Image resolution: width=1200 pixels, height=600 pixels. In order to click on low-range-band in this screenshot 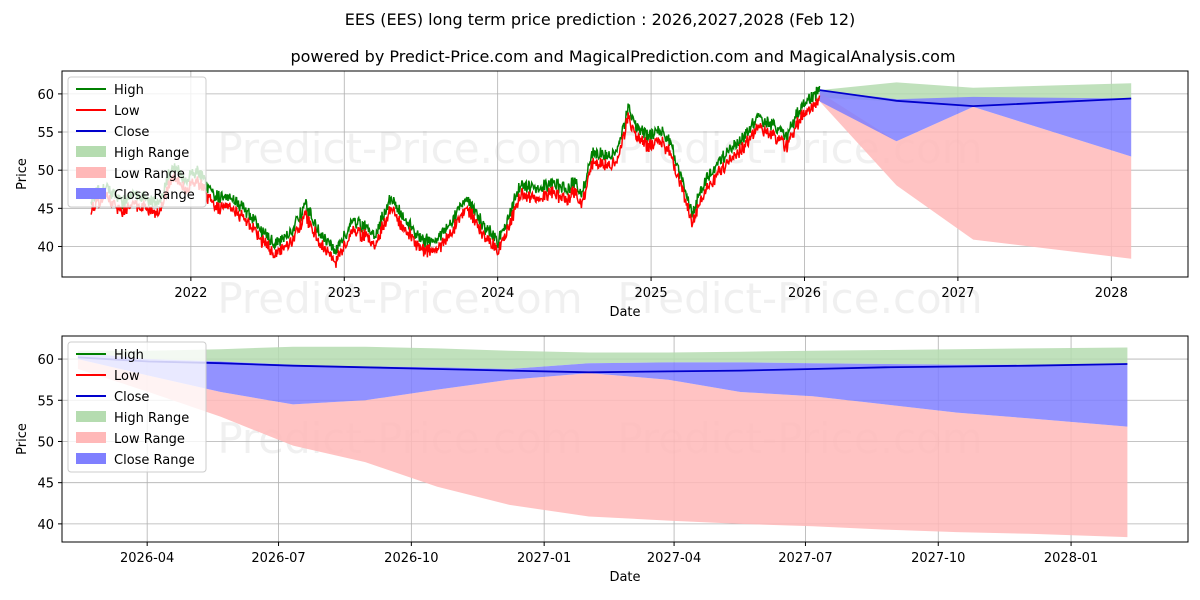, I will do `click(975, 175)`.